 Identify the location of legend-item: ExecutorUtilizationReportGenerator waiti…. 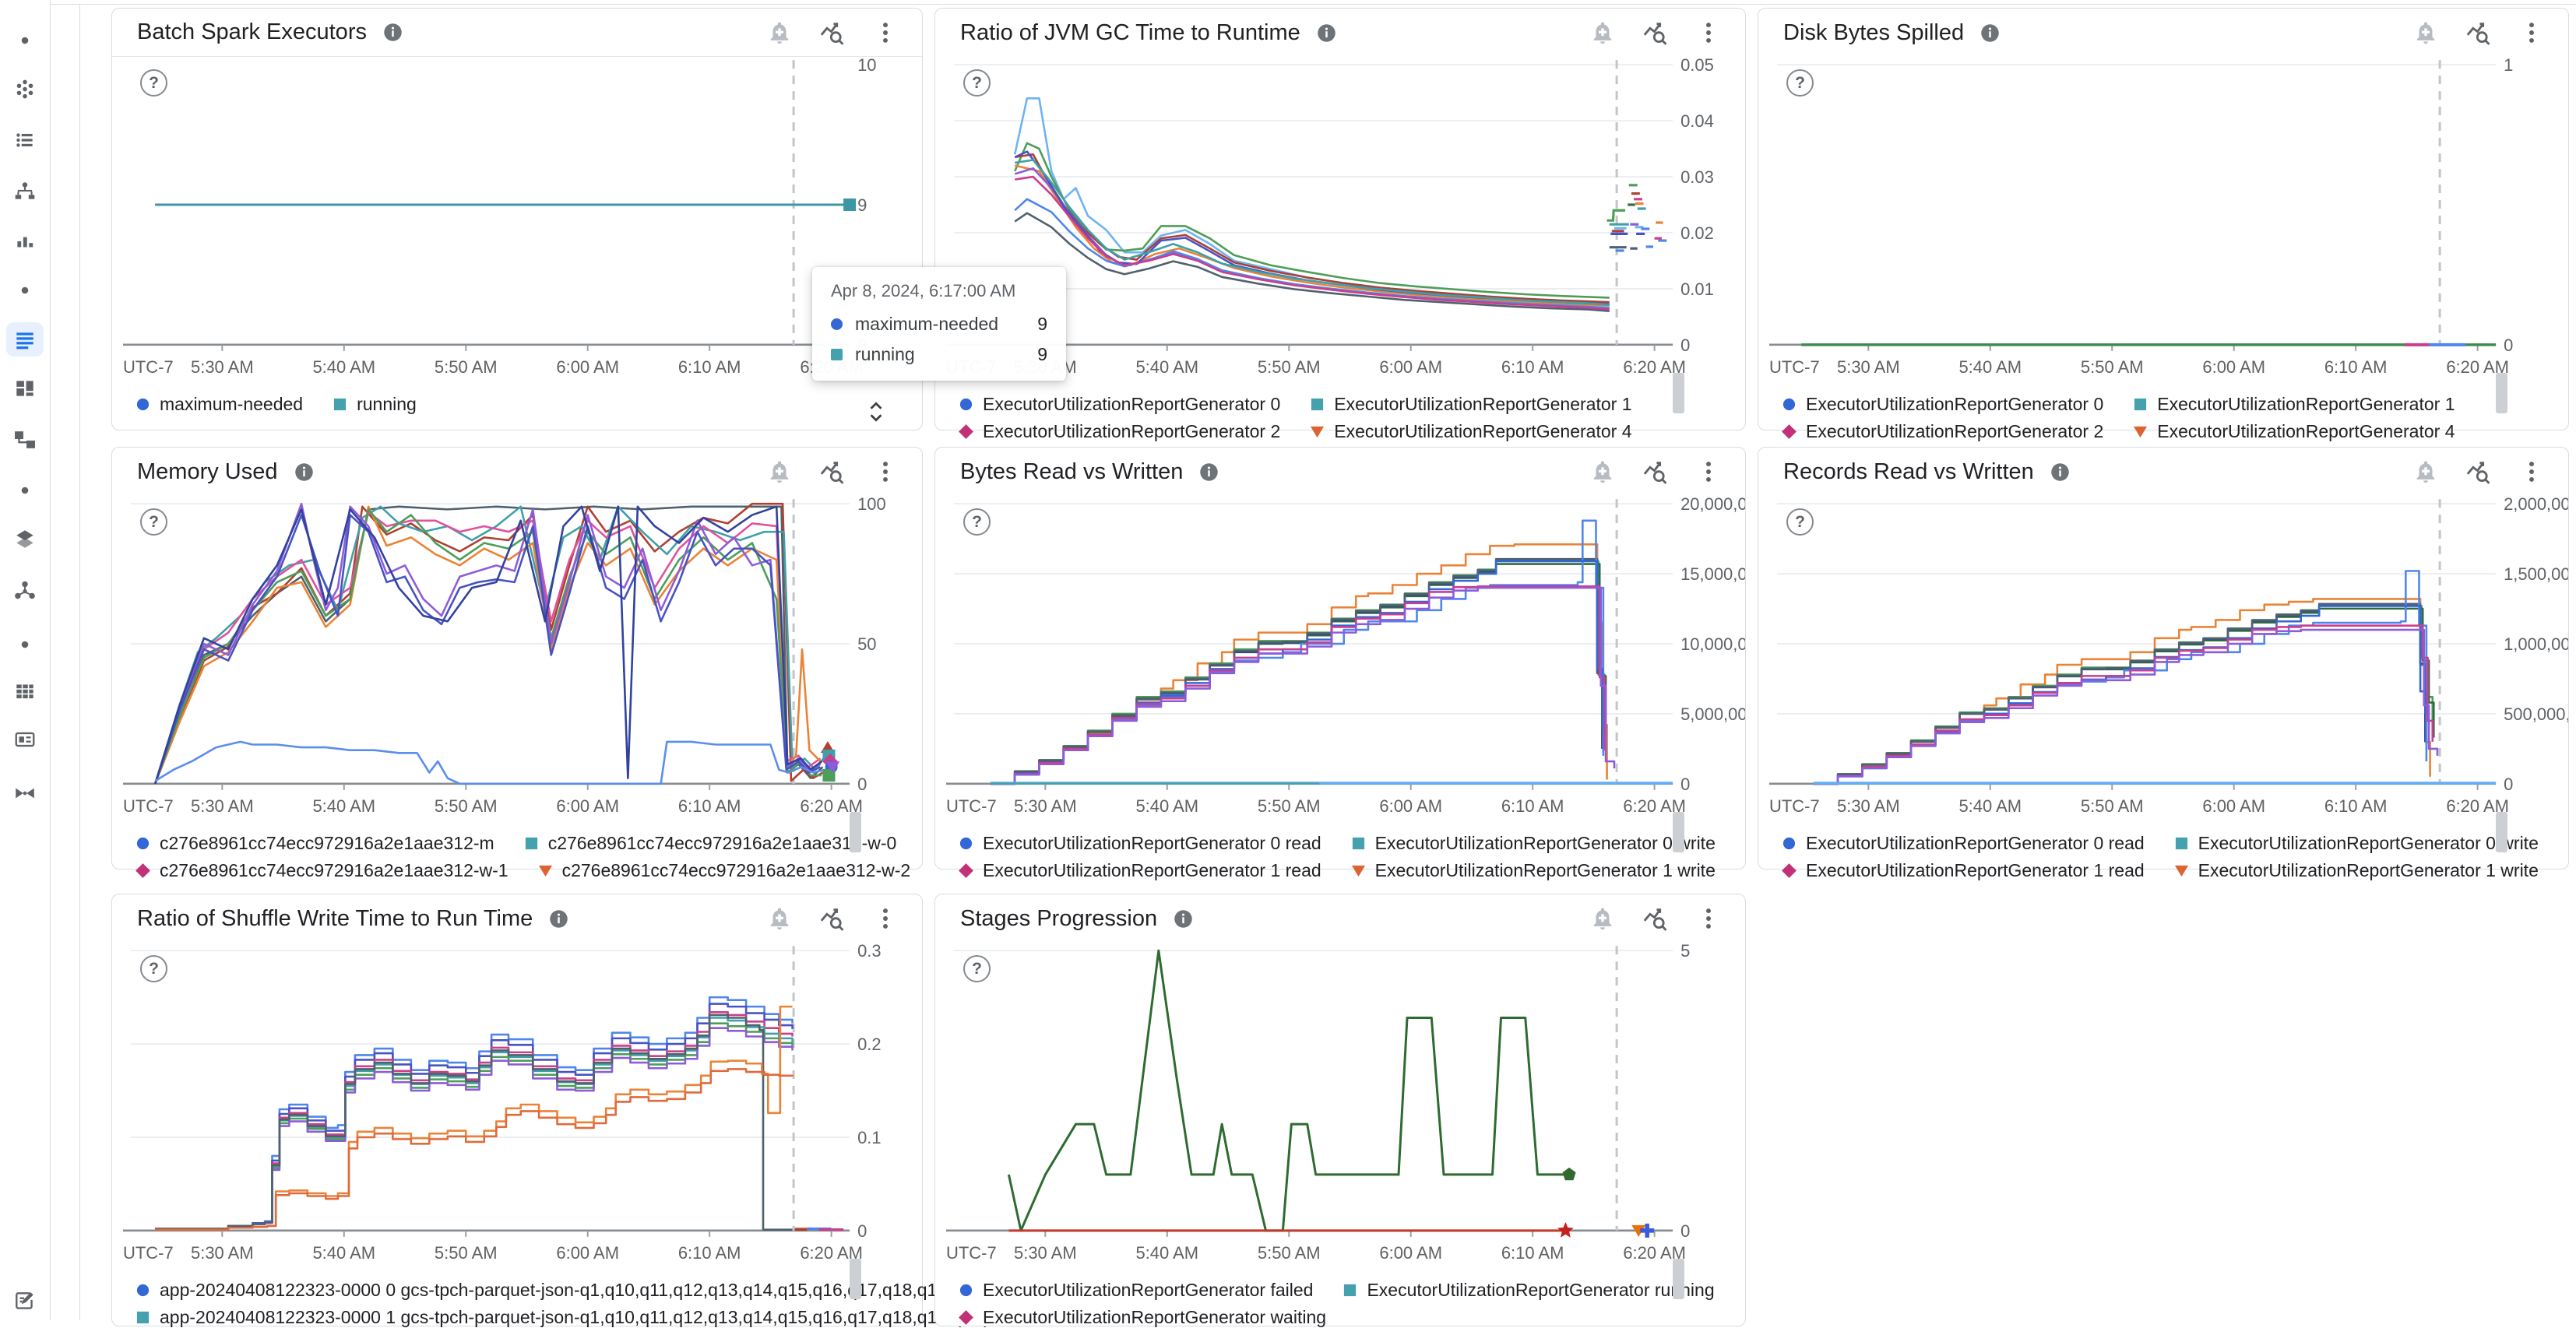
(1142, 1317).